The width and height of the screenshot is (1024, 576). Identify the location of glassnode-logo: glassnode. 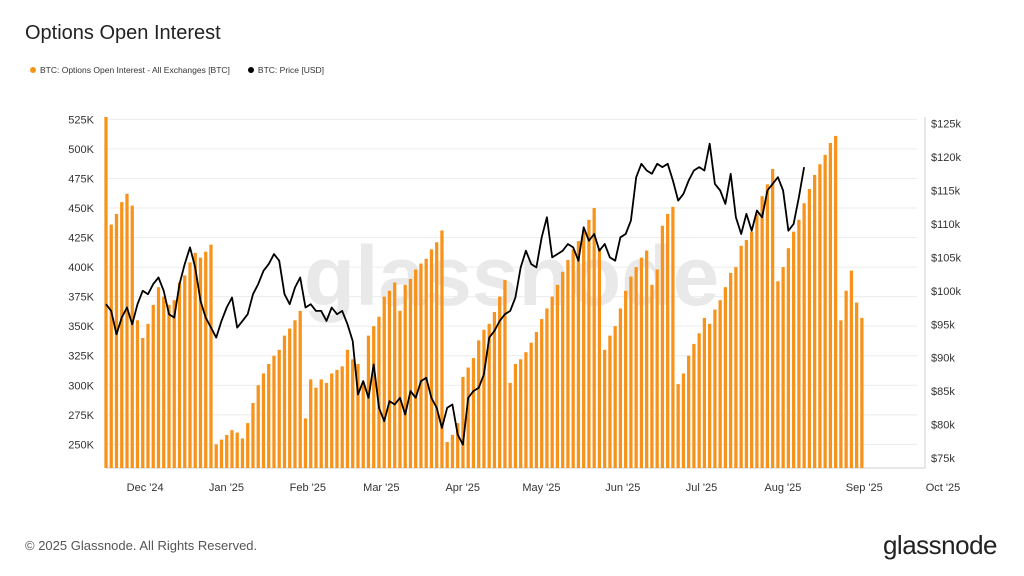
(940, 545).